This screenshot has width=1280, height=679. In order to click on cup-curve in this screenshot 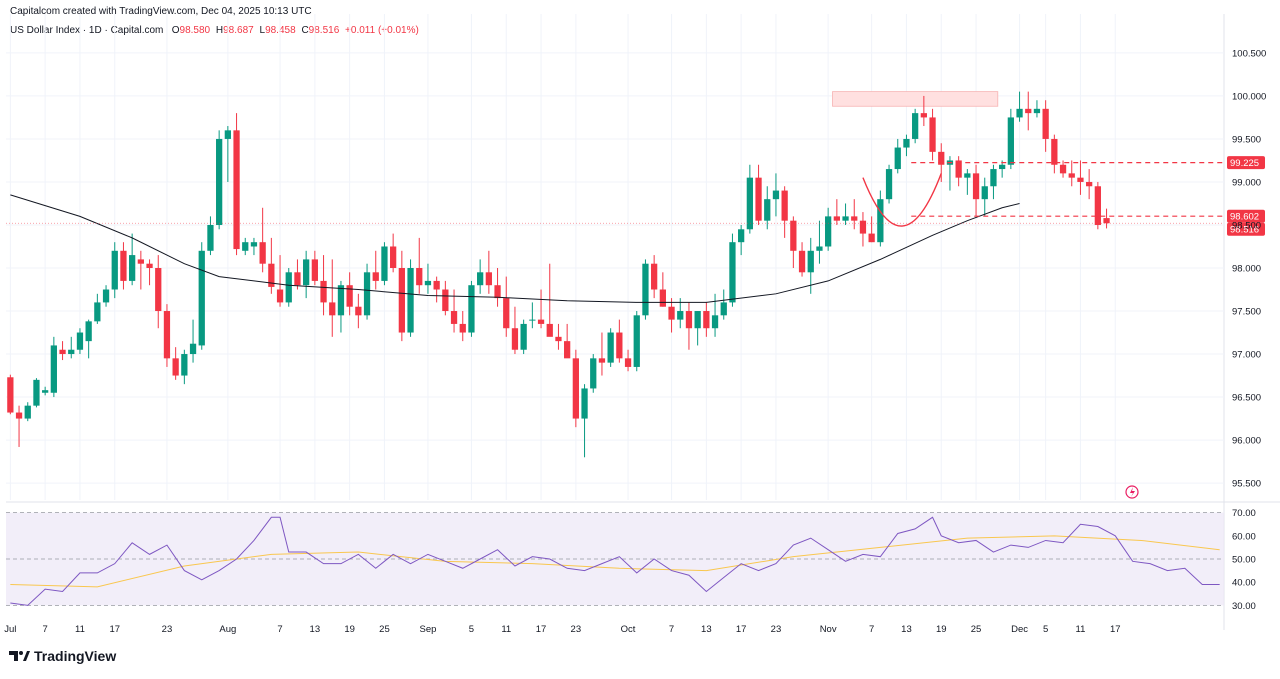, I will do `click(902, 200)`.